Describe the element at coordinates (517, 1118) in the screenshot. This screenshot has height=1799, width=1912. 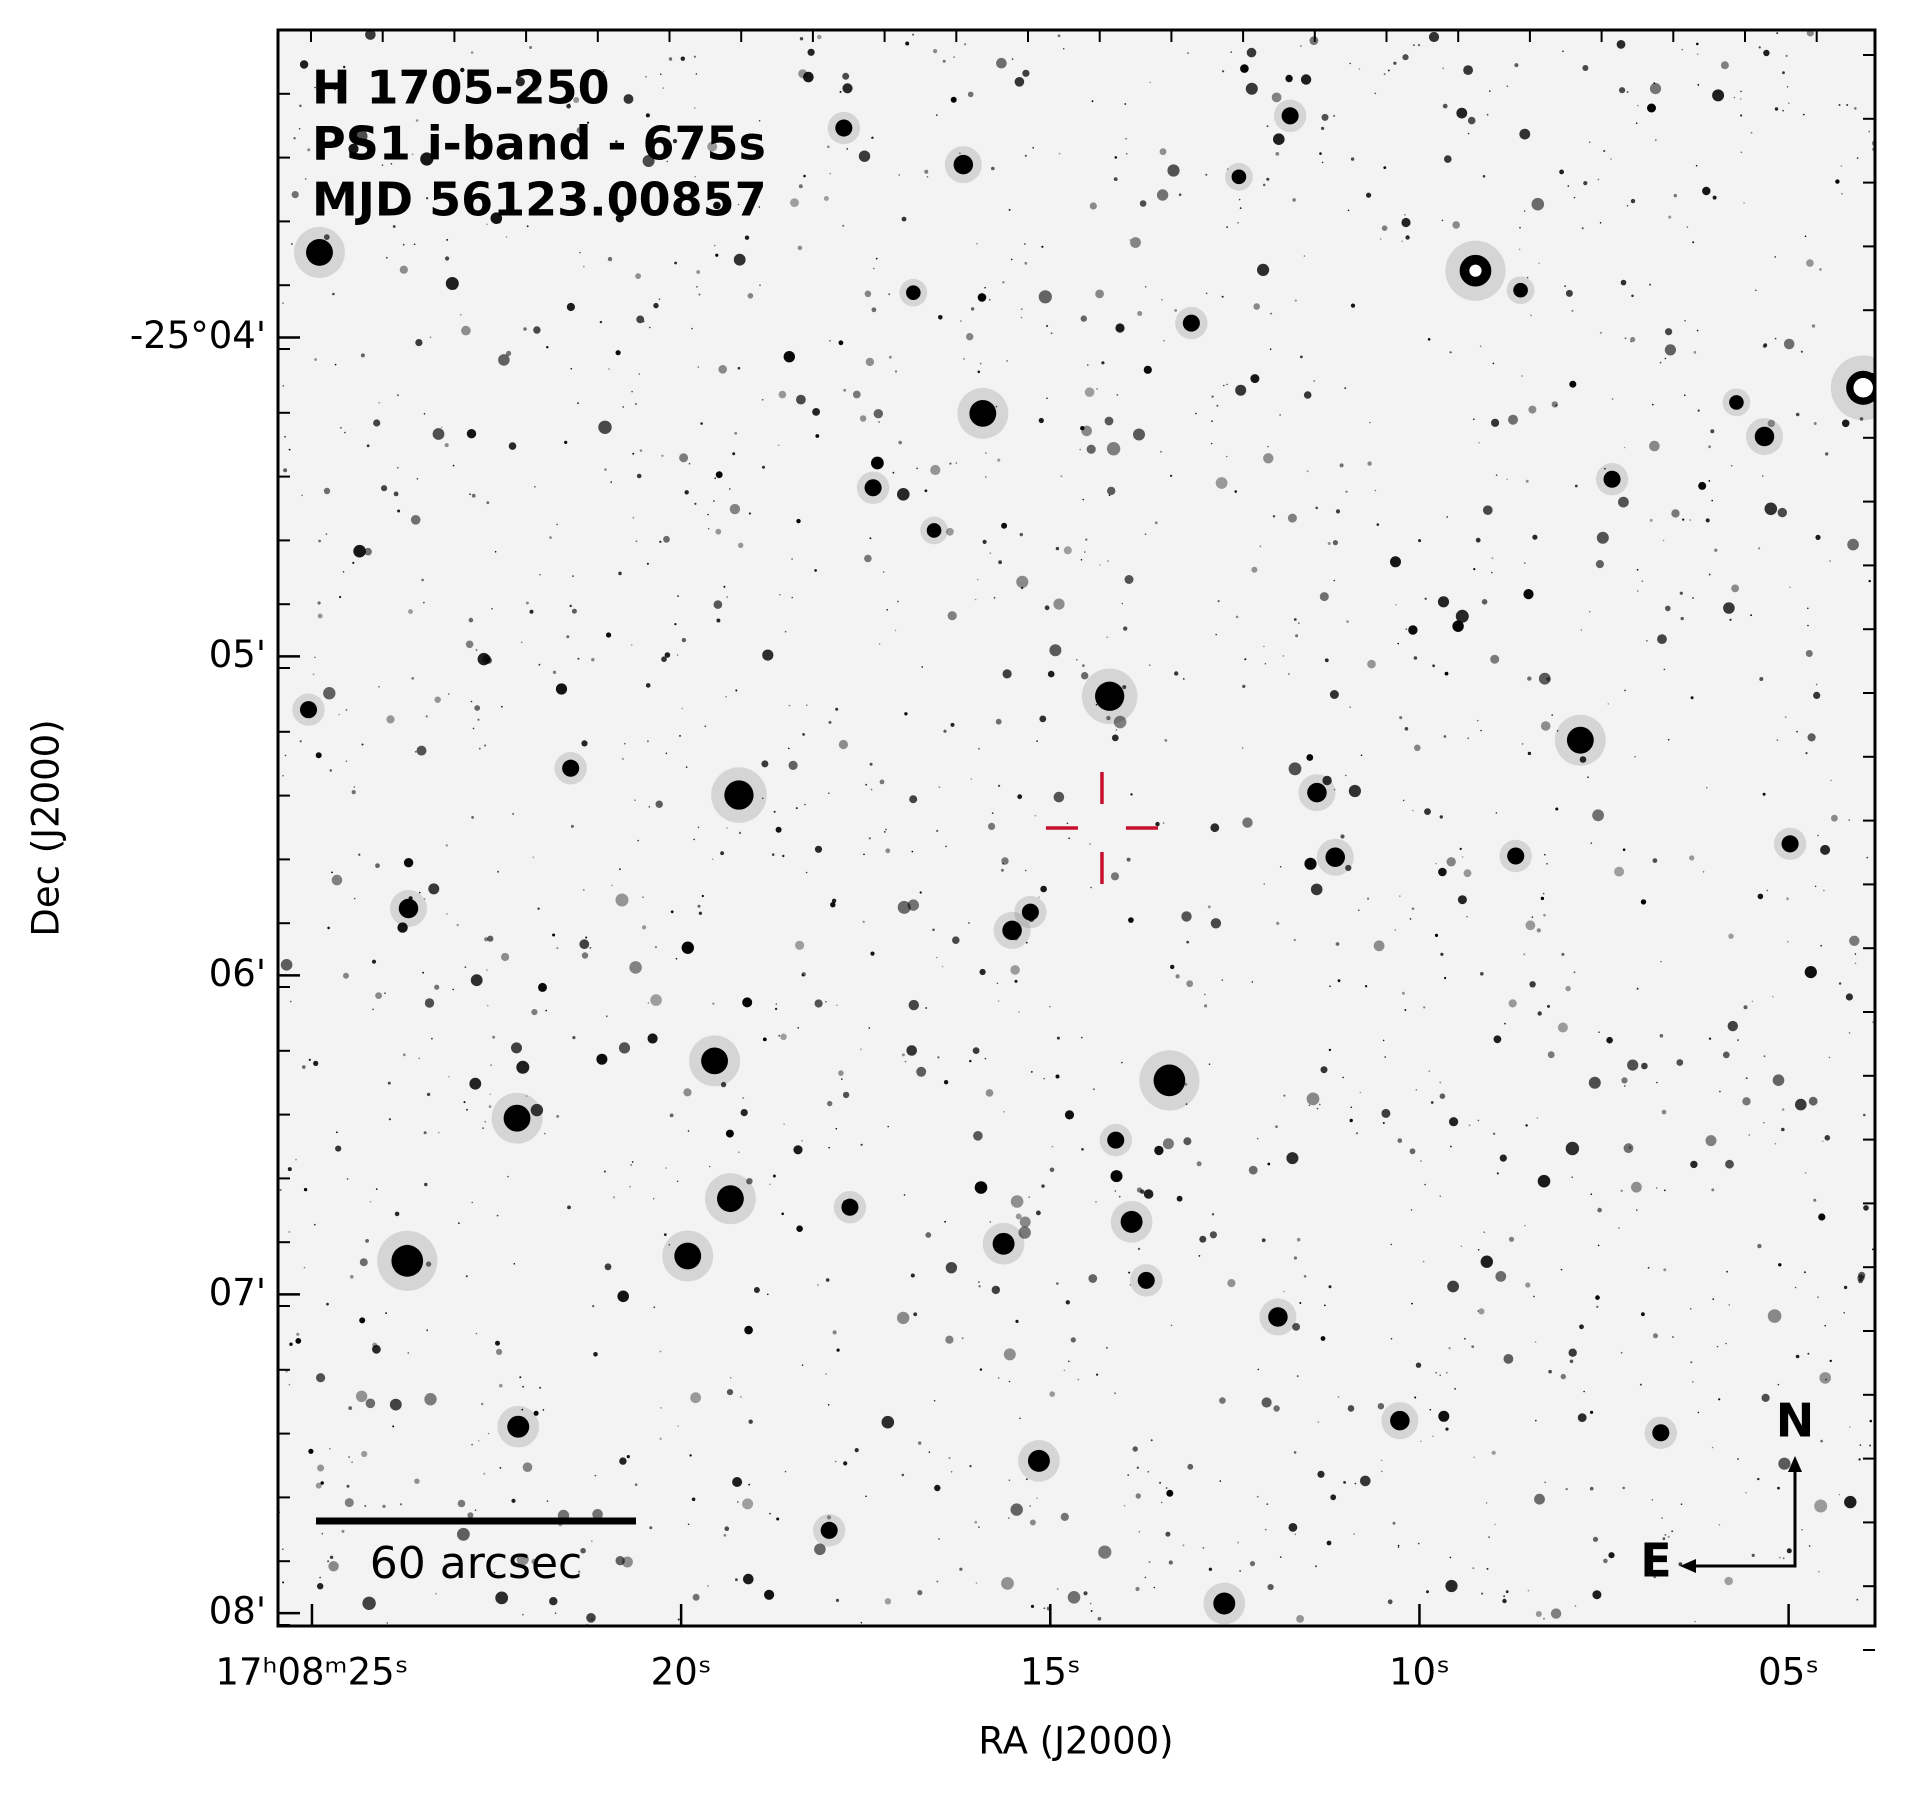
I see `bright-star` at that location.